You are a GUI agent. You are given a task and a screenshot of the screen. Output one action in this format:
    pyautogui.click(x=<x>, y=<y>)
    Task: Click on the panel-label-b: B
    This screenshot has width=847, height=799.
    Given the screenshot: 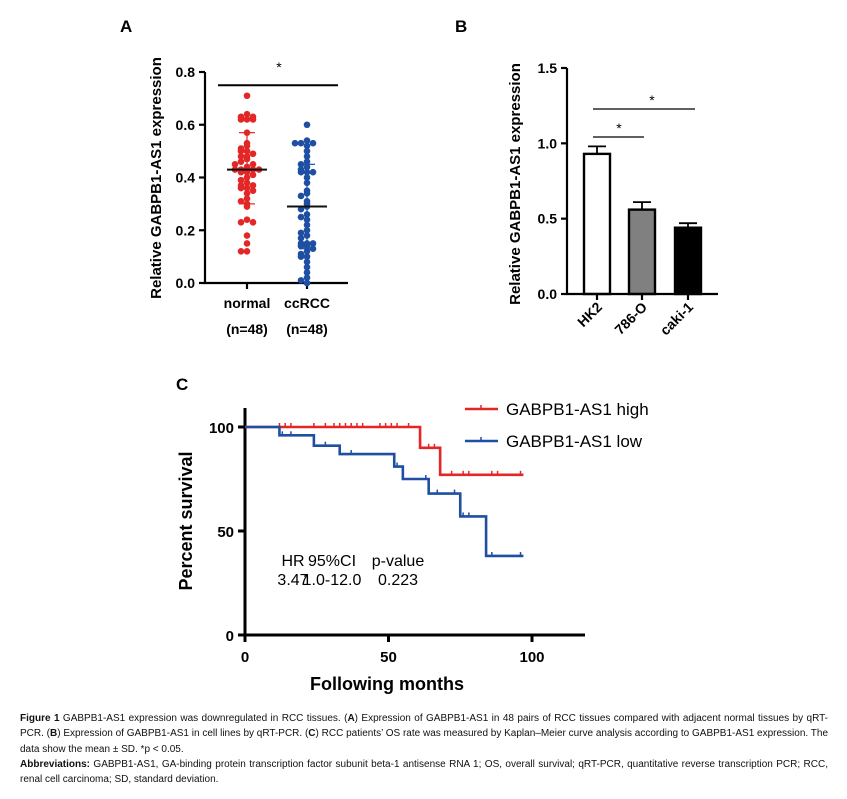 What is the action you would take?
    pyautogui.click(x=461, y=26)
    